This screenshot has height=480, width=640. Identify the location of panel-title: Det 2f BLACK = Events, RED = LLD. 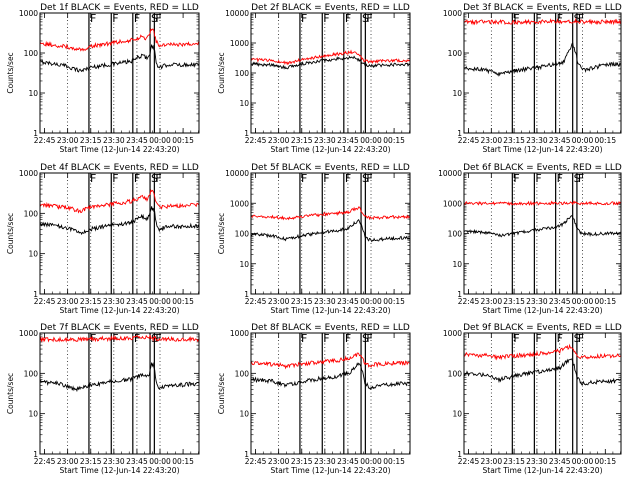
(330, 8).